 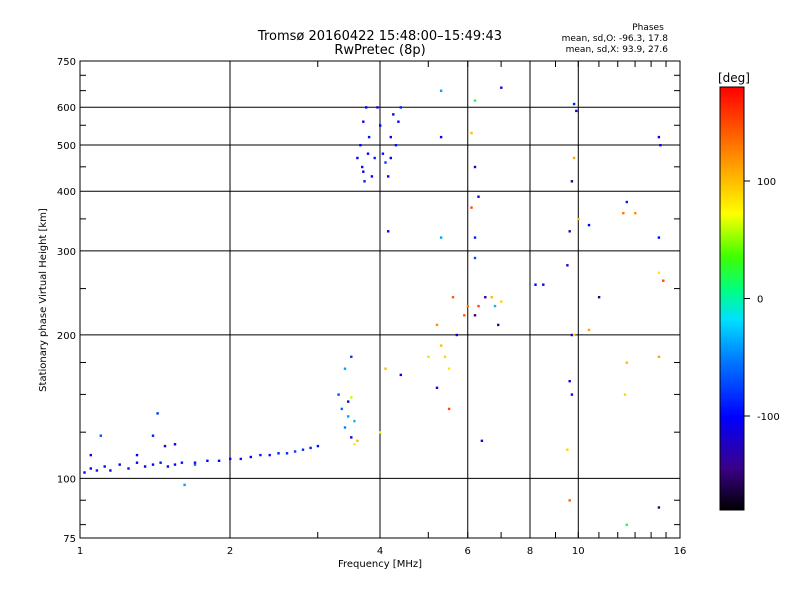 I want to click on y-tick-label: 500, so click(x=66, y=146).